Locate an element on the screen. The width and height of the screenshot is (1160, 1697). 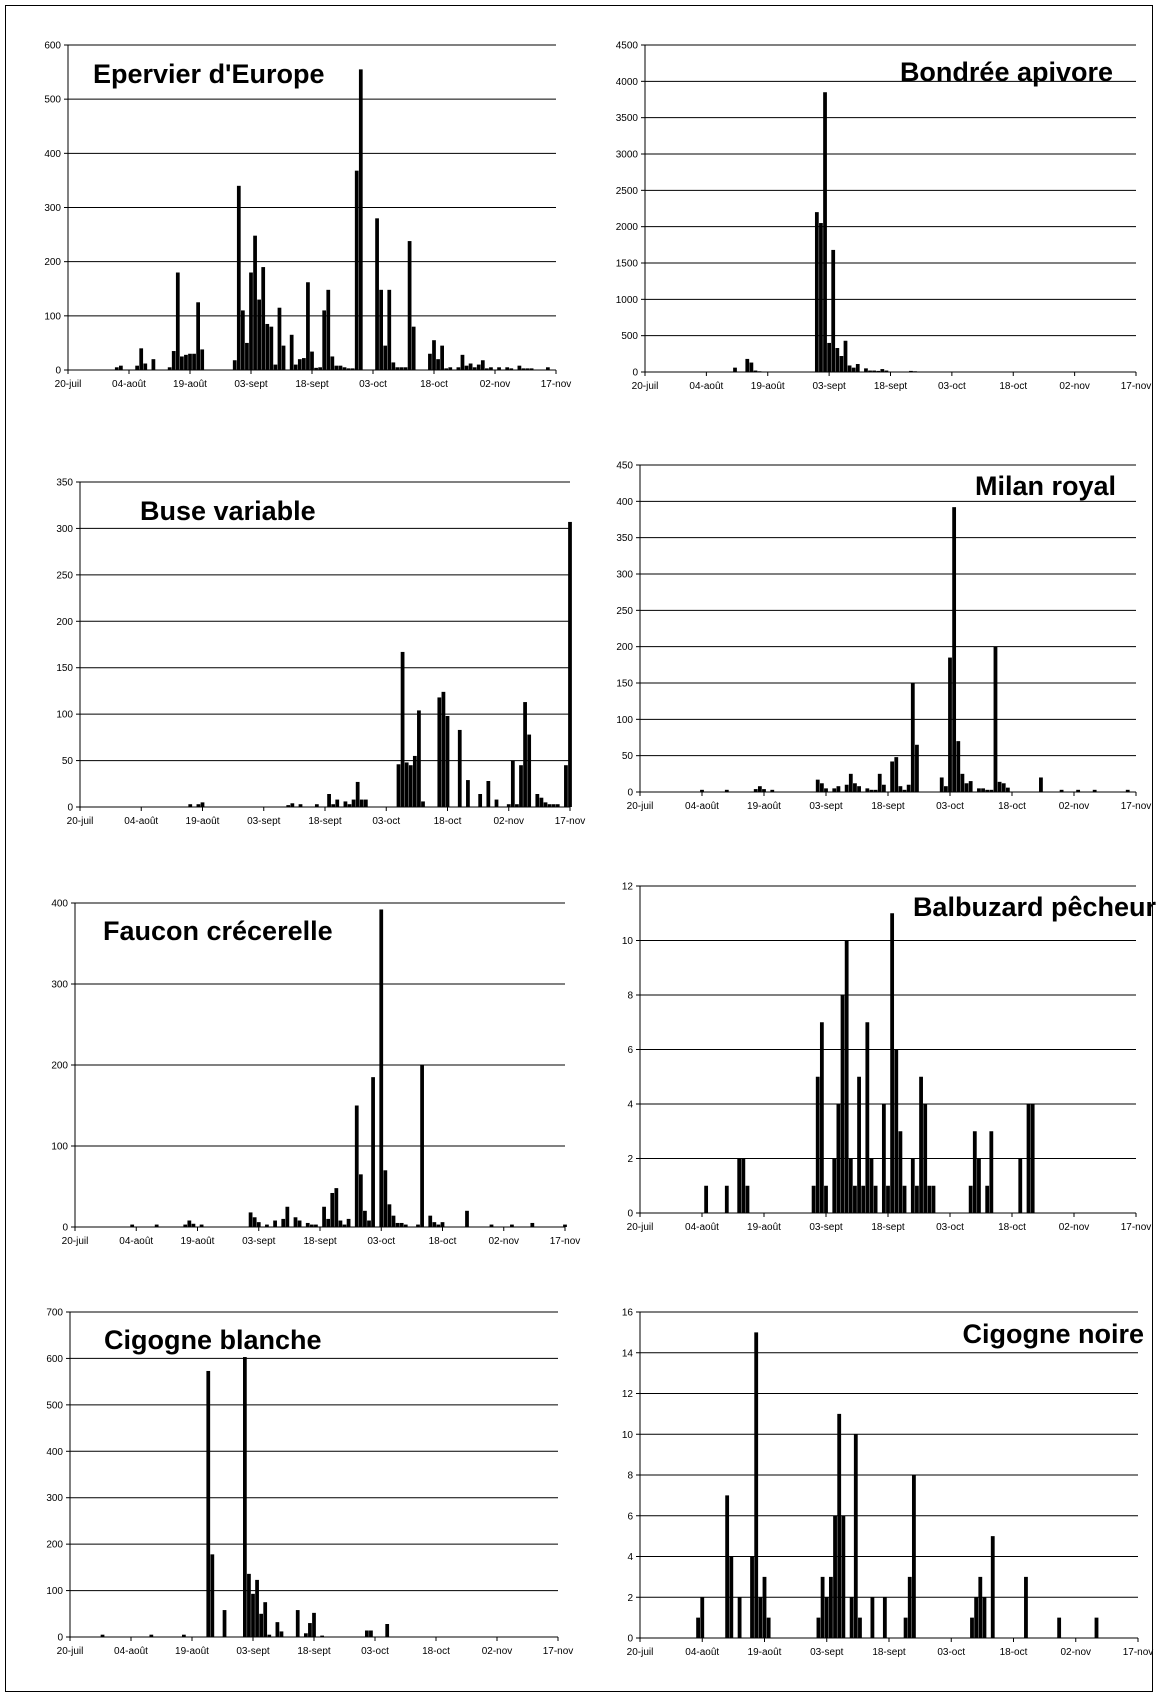
x-tick-label: 03-sept is located at coordinates (827, 1652).